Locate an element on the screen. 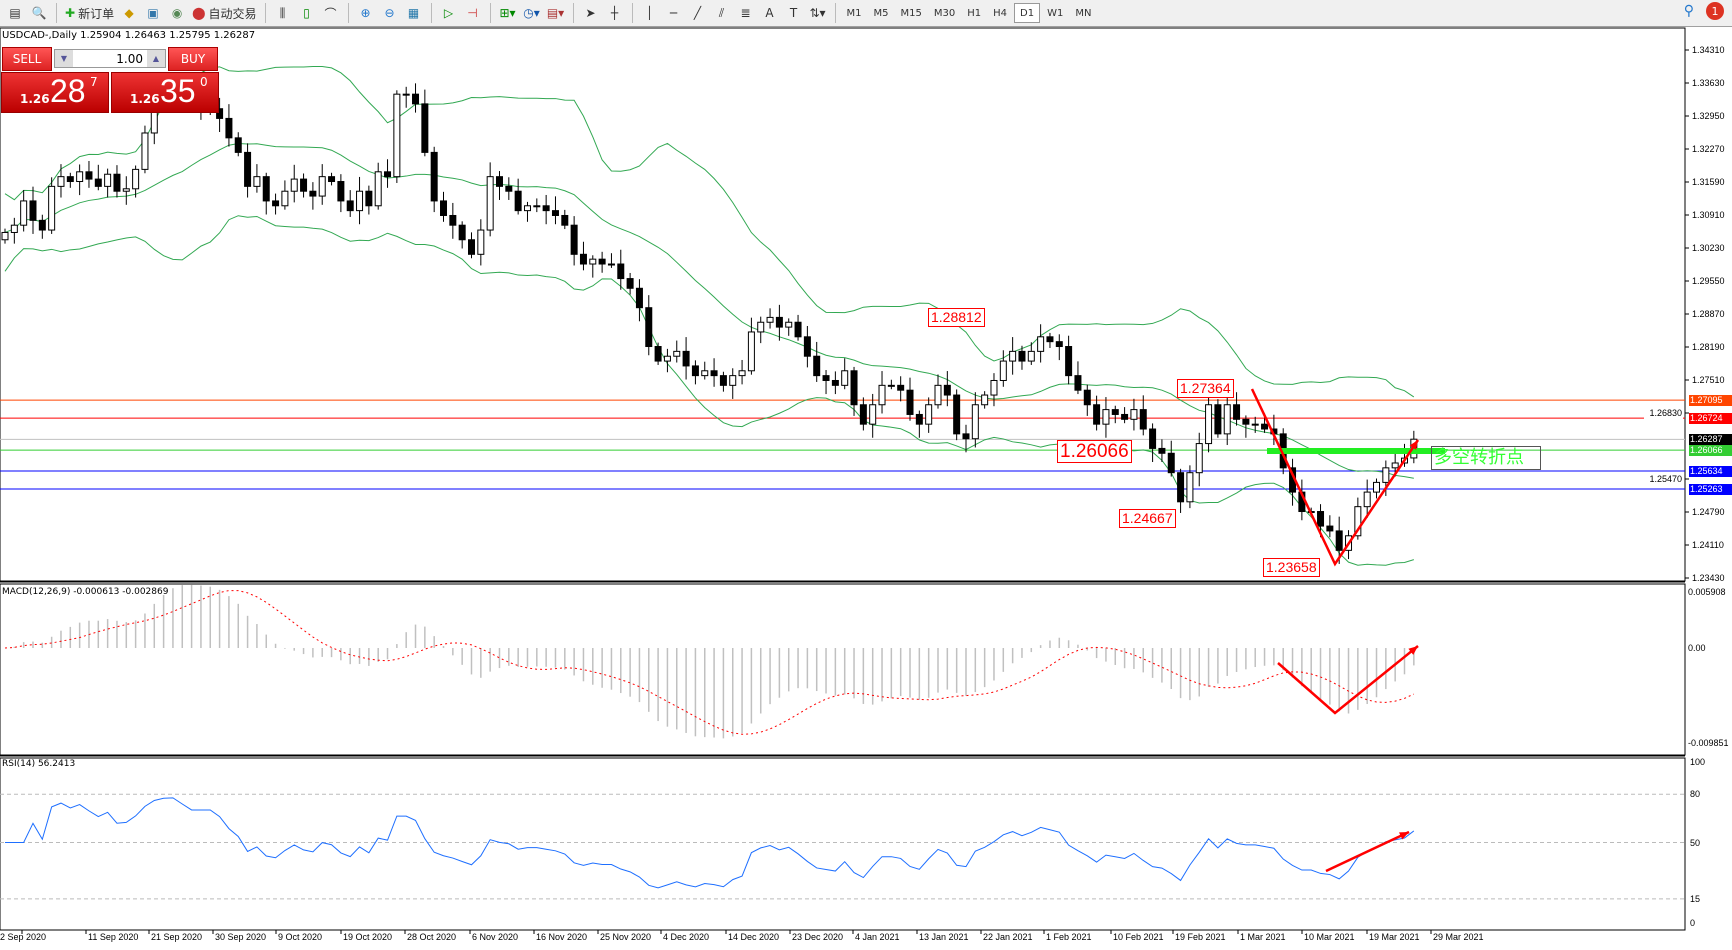 The height and width of the screenshot is (950, 1732). timeframe-m30: M30 is located at coordinates (944, 13).